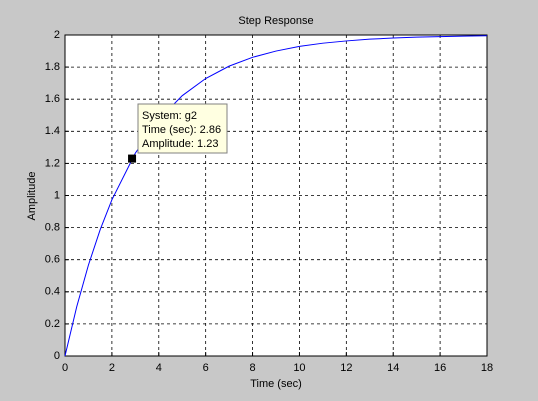  I want to click on x-tick-label: 16, so click(440, 368).